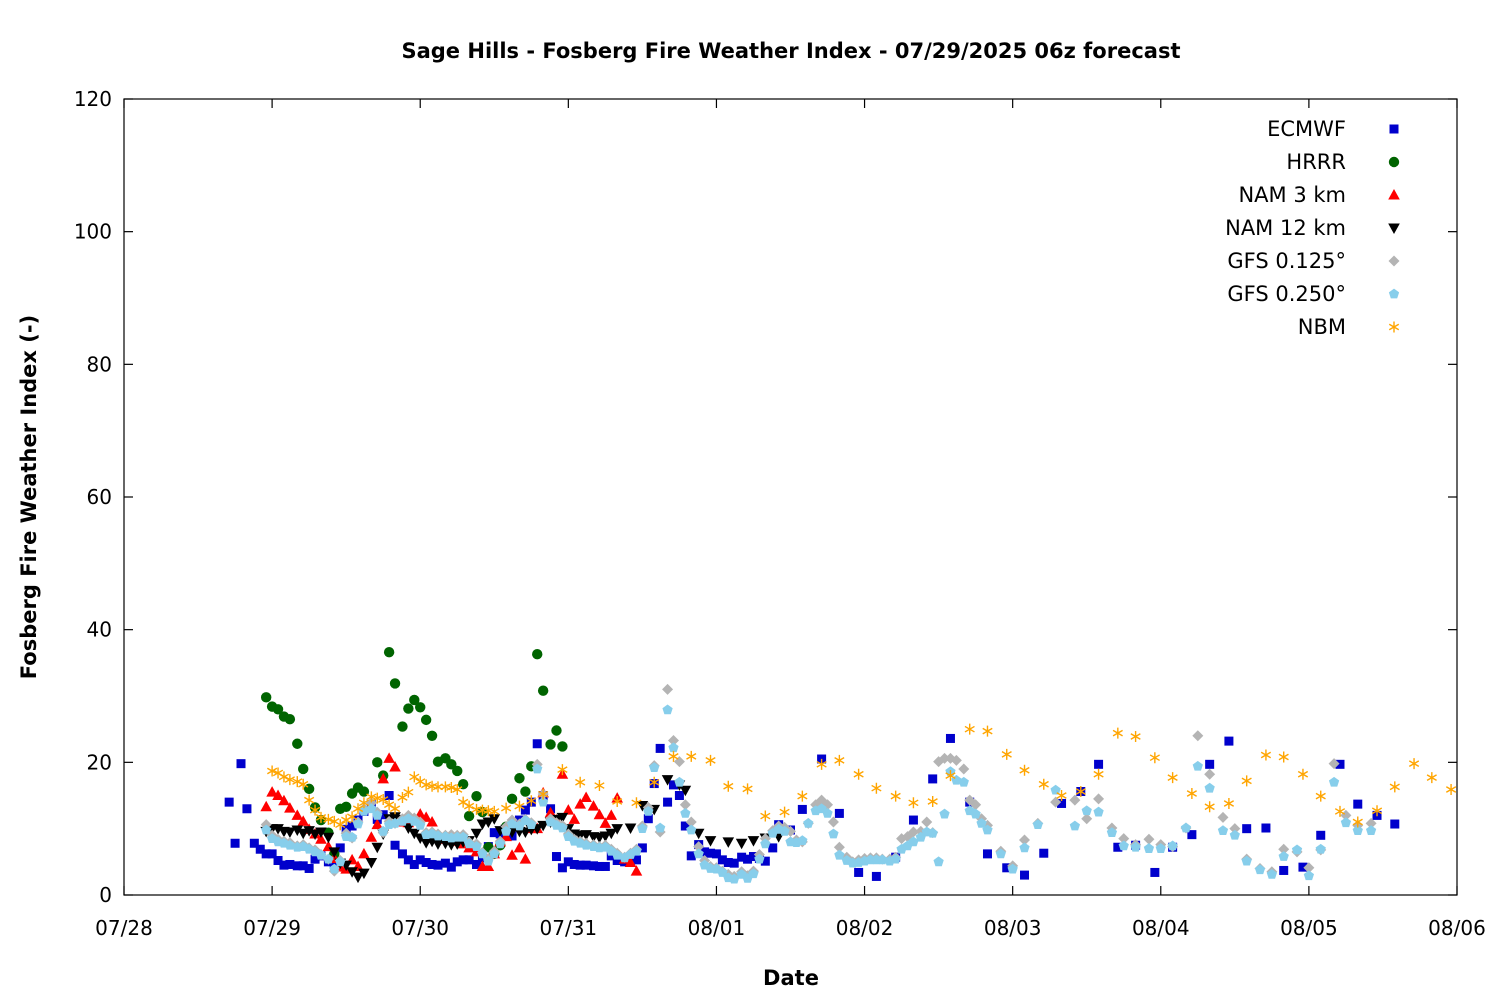 The width and height of the screenshot is (1500, 1000). Describe the element at coordinates (1457, 928) in the screenshot. I see `x-tick-label: 08/06` at that location.